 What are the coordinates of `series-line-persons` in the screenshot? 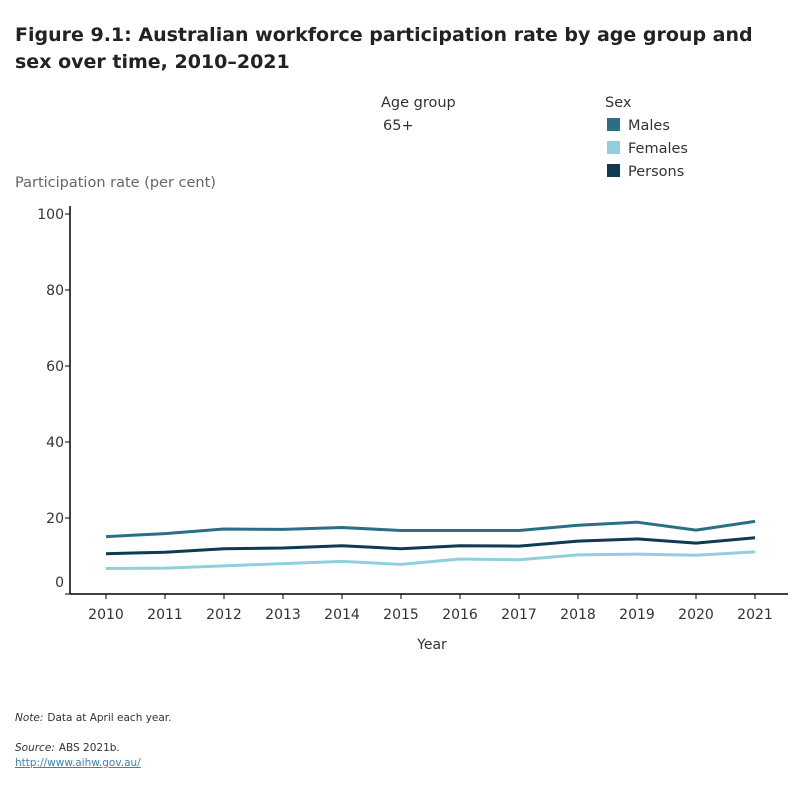 It's located at (430, 546).